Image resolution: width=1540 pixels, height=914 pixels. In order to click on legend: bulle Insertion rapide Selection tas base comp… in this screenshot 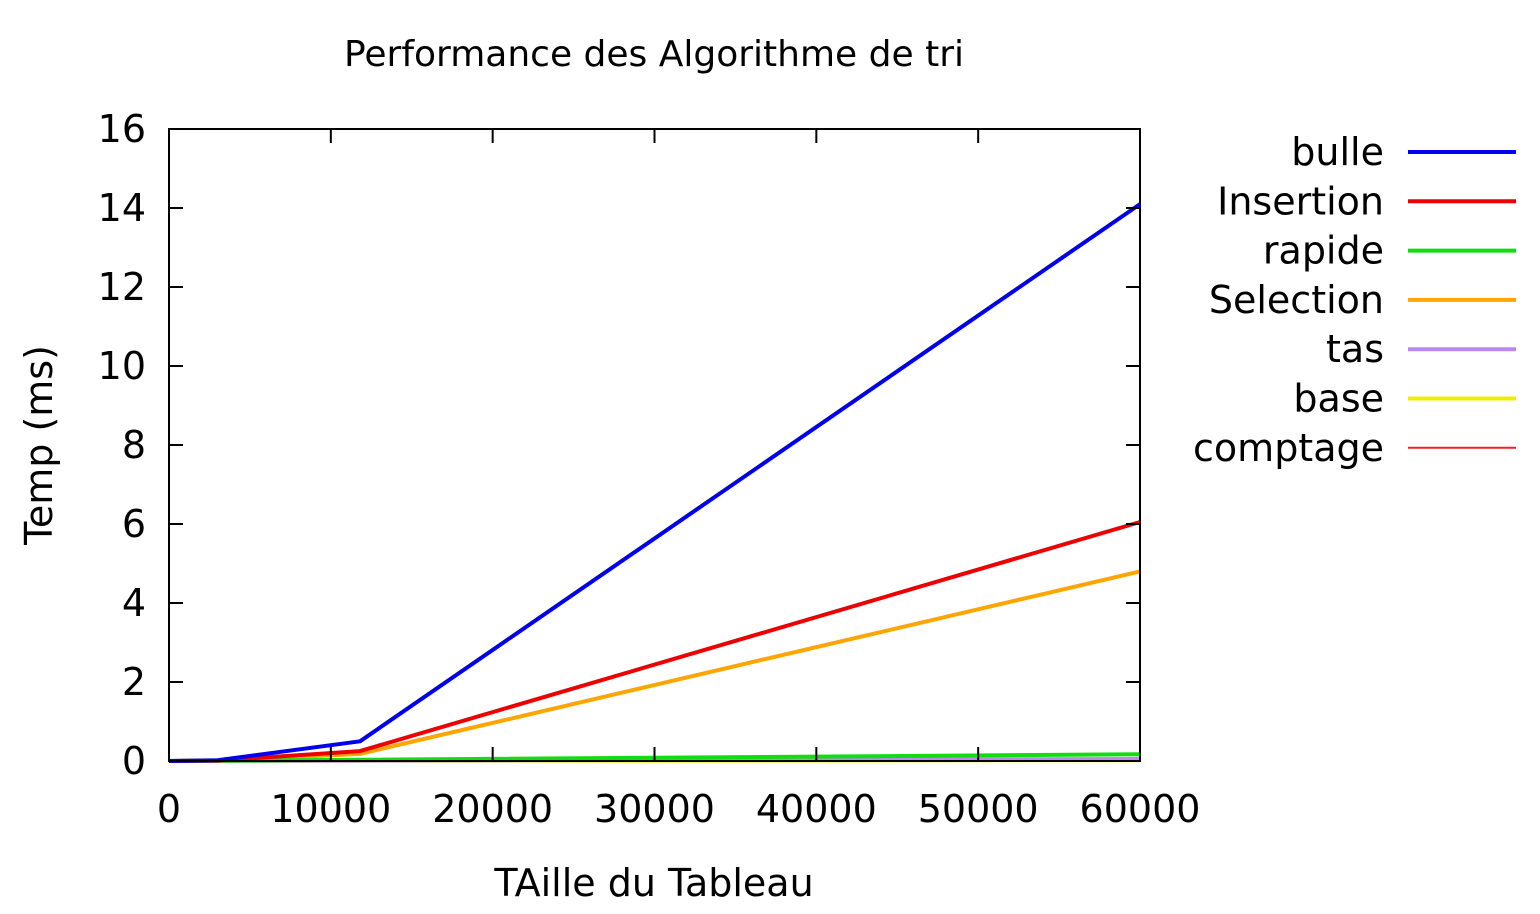, I will do `click(1354, 300)`.